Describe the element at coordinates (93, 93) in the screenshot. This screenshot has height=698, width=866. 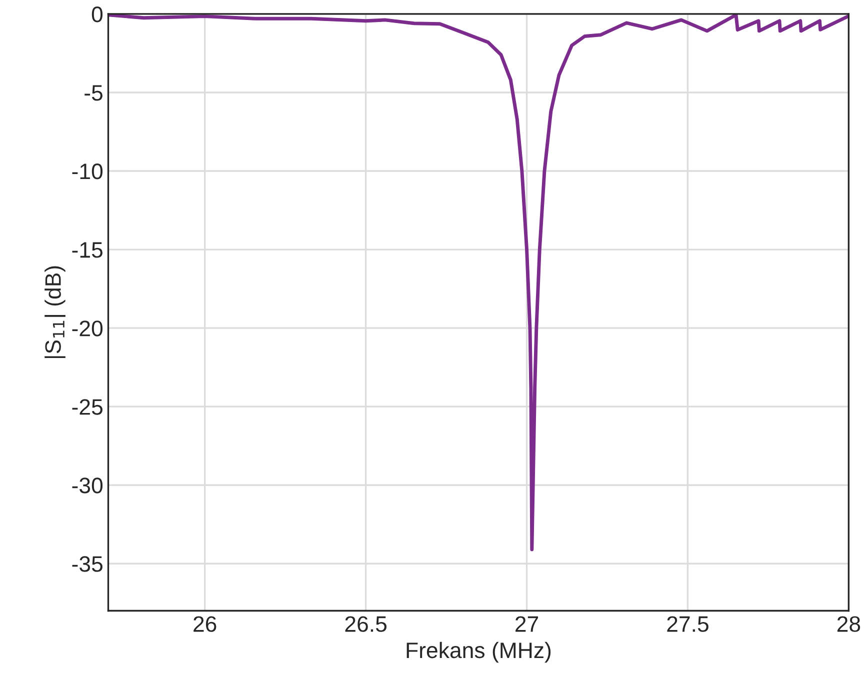
I see `y-tick-label: -5` at that location.